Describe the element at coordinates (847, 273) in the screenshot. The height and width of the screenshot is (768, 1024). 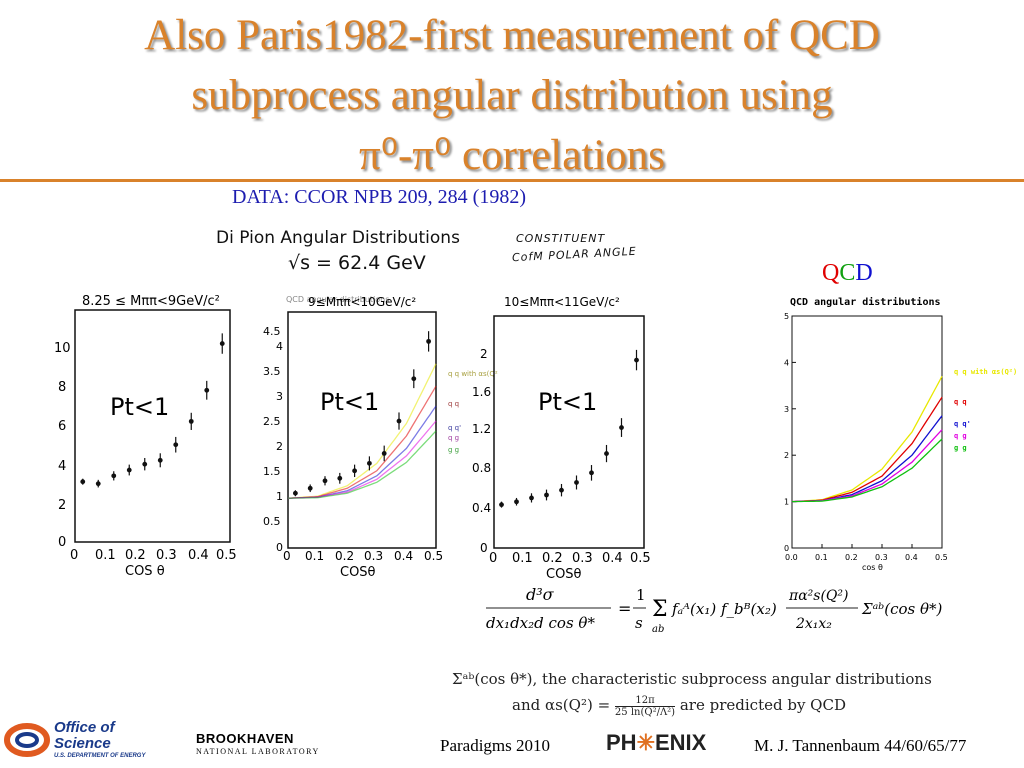
I see `qcd-letter-c: C` at that location.